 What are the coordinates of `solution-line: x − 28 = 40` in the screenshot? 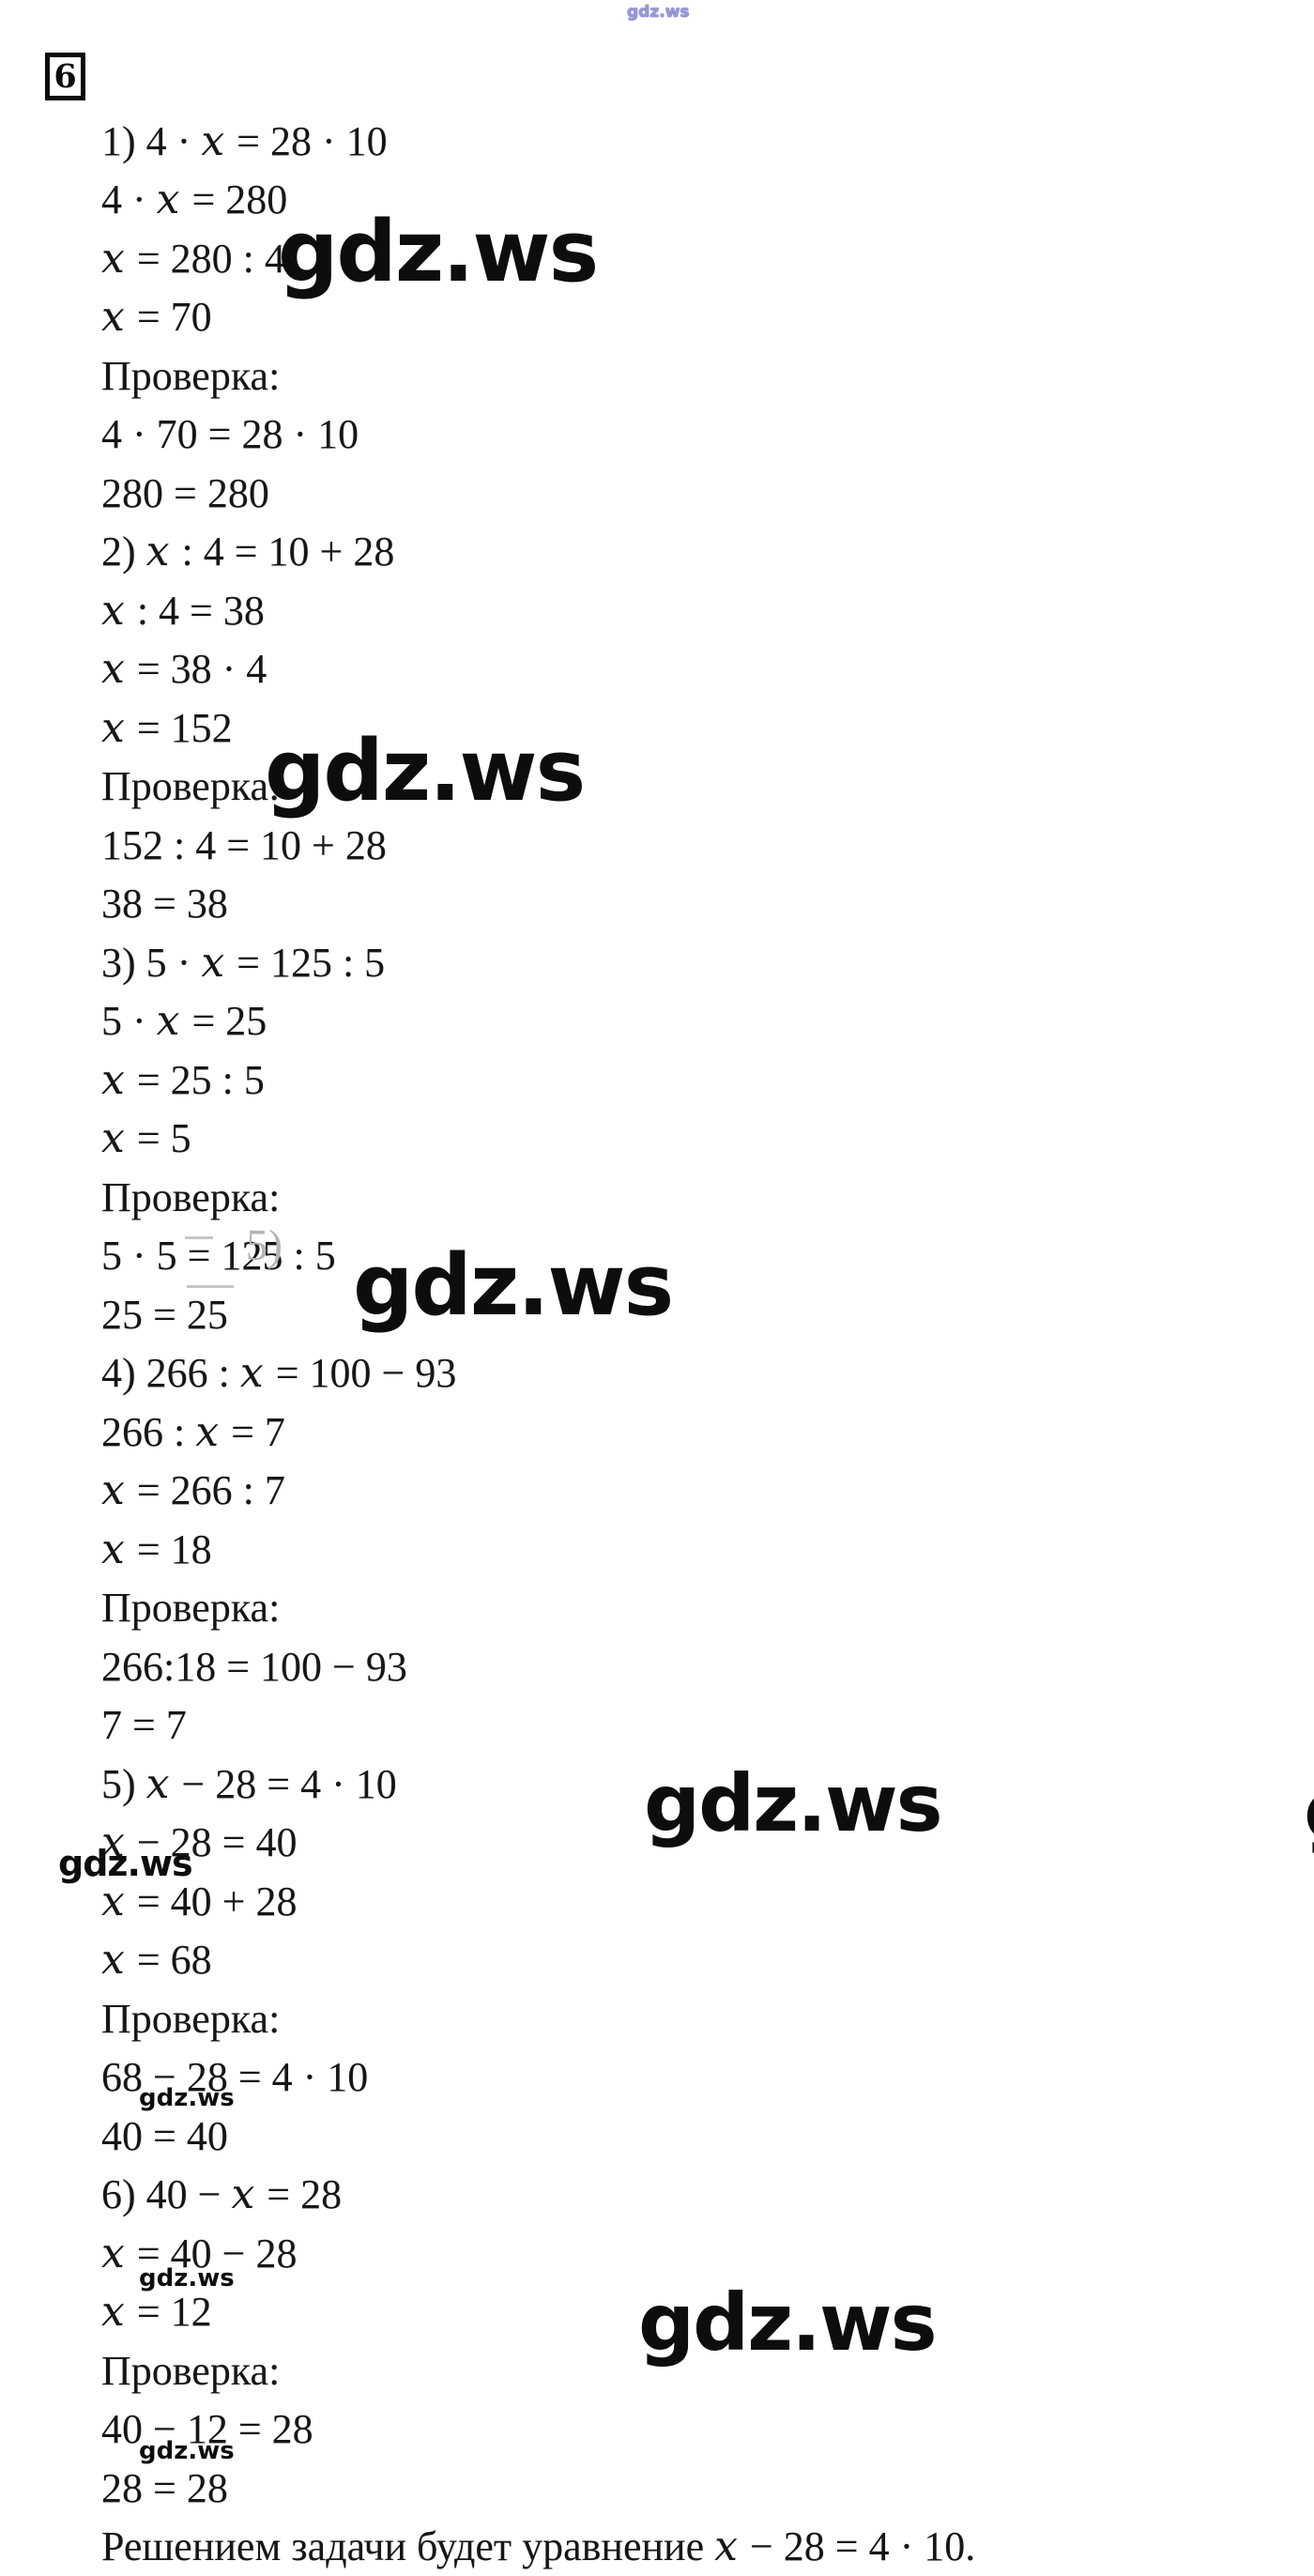 It's located at (617, 1843).